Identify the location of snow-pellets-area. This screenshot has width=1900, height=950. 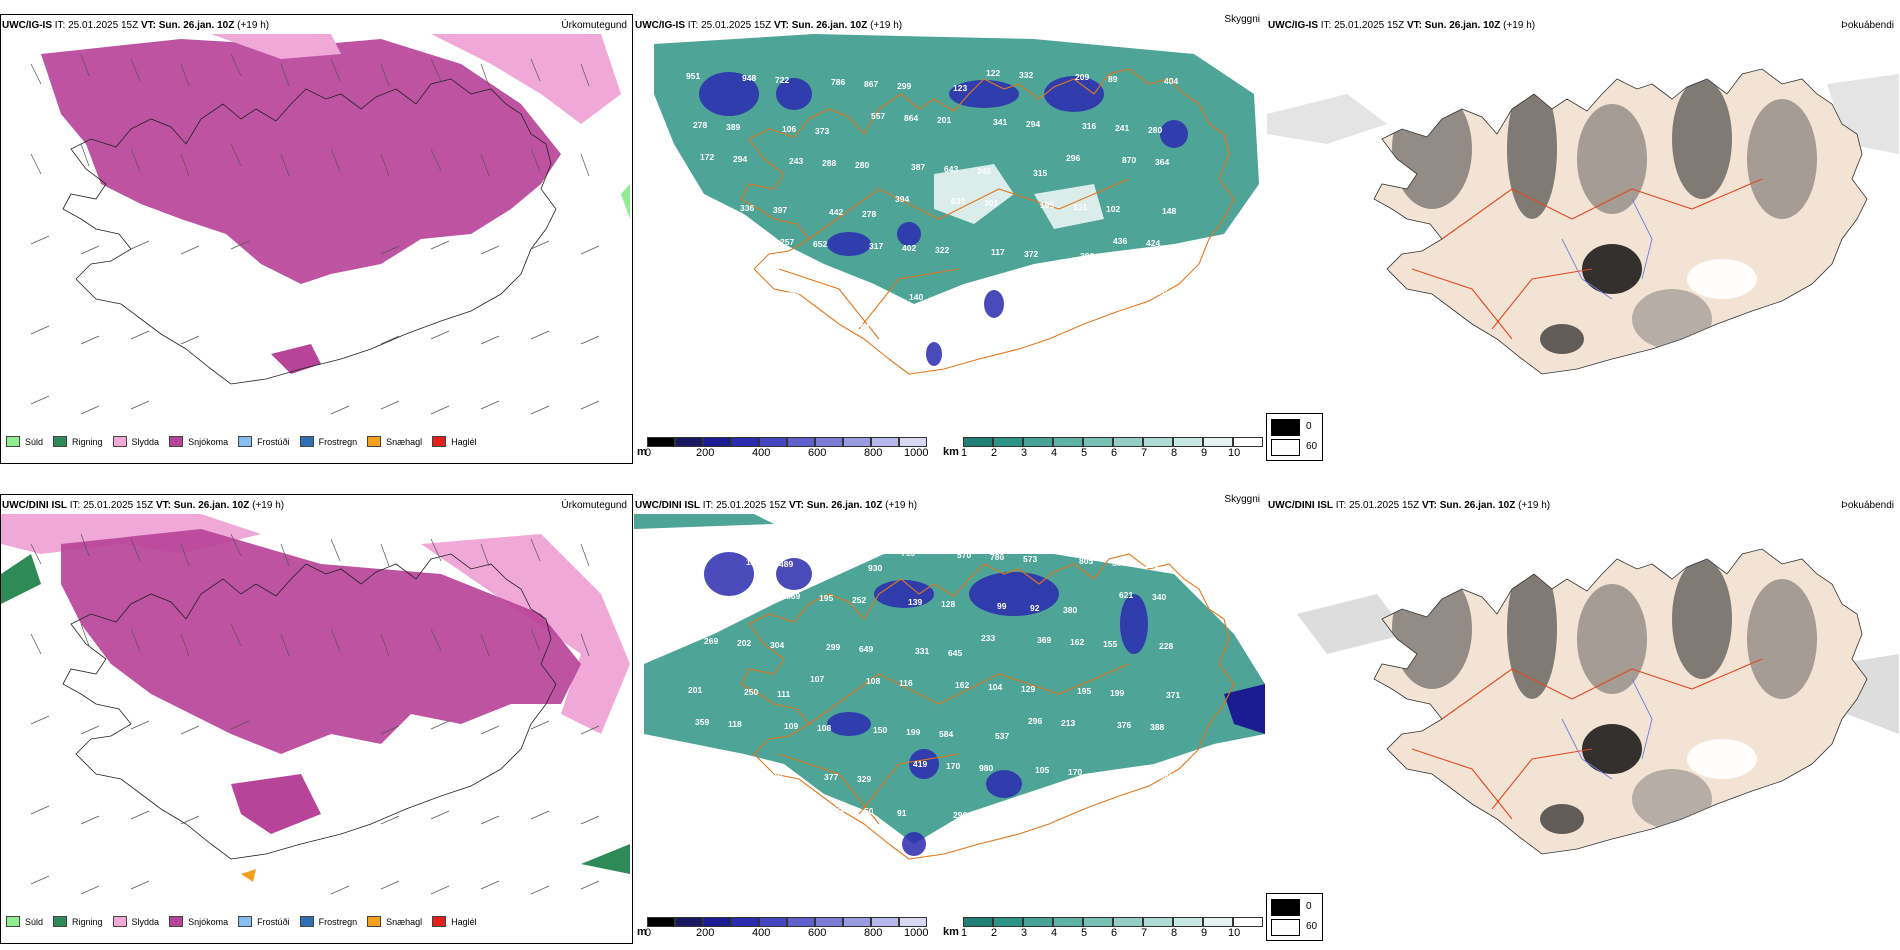
(248, 875).